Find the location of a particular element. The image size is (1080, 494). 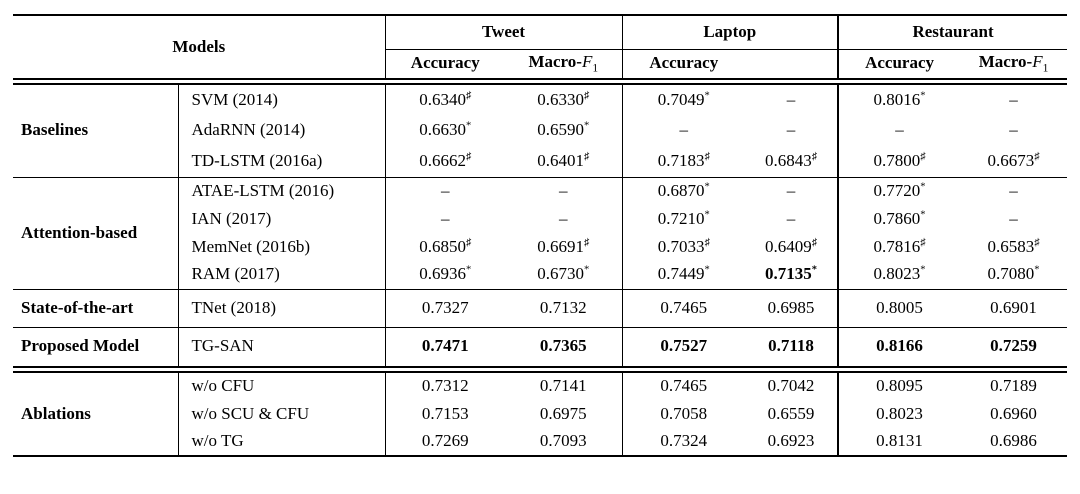

metric-value: 0.6691 is located at coordinates (561, 246).